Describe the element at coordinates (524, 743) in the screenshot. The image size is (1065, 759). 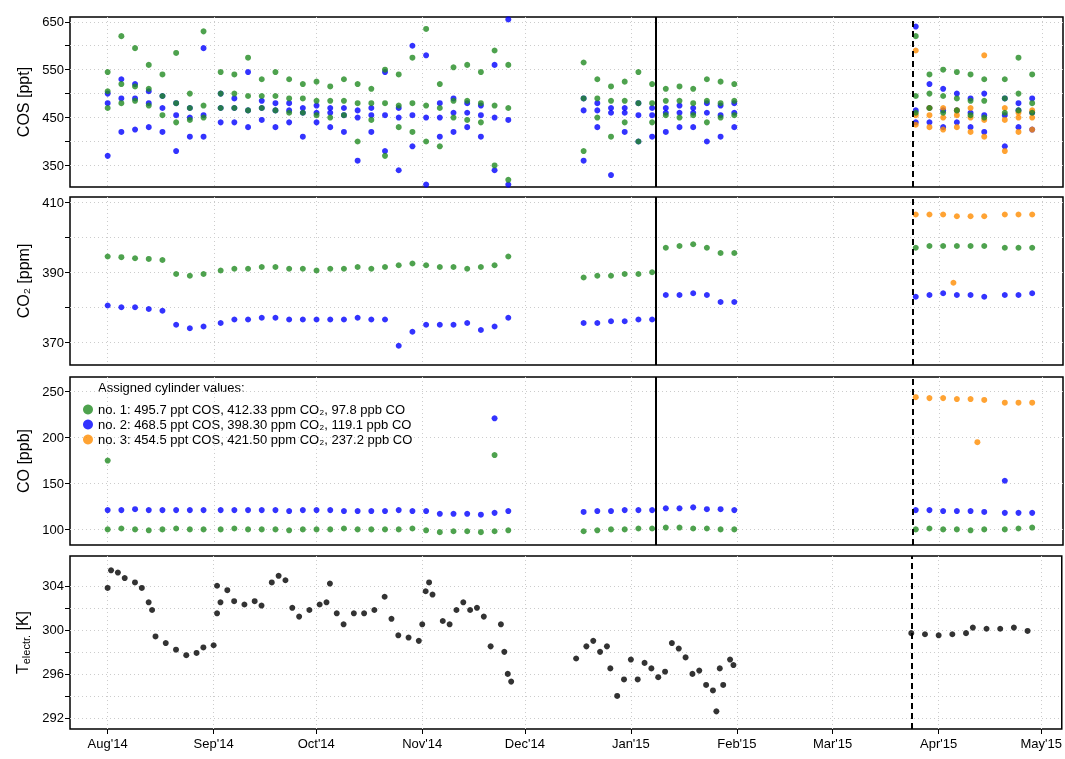
I see `x-tick-label: Dec'14` at that location.